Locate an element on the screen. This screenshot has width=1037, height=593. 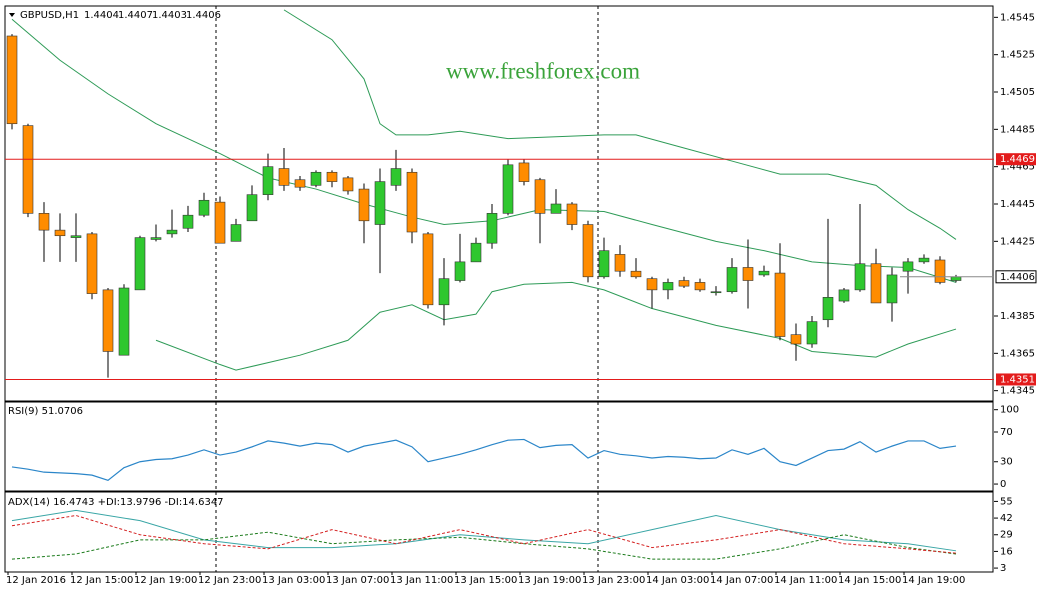
header-value: 1.4403 is located at coordinates (169, 15).